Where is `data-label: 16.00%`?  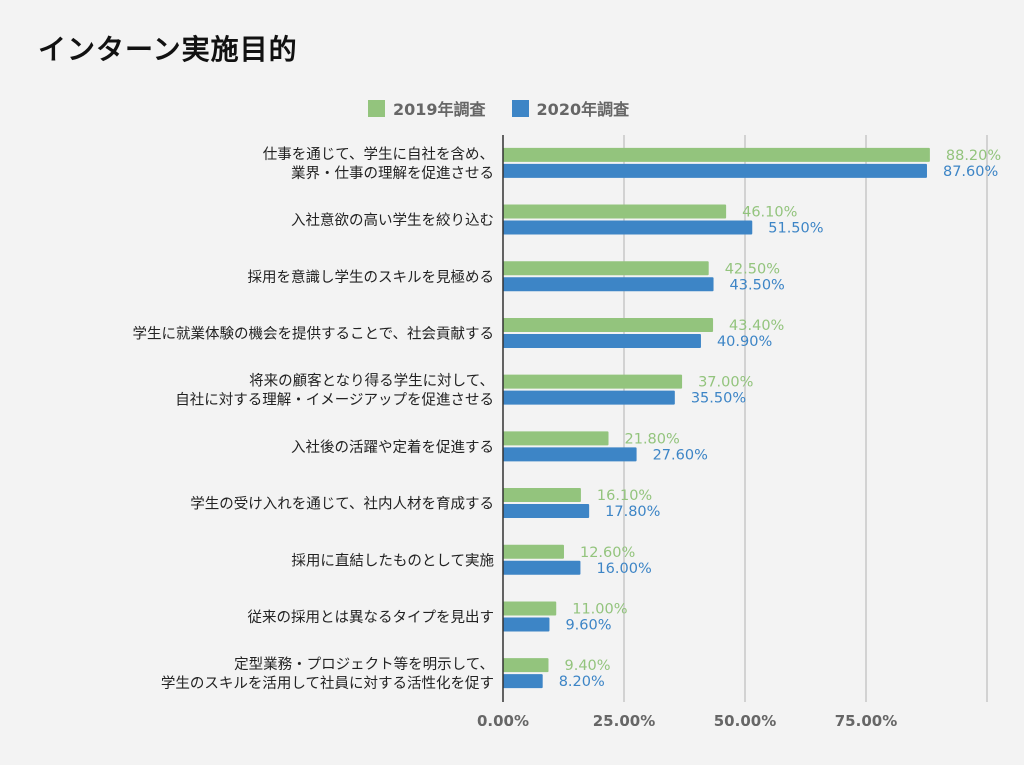
data-label: 16.00% is located at coordinates (623, 569).